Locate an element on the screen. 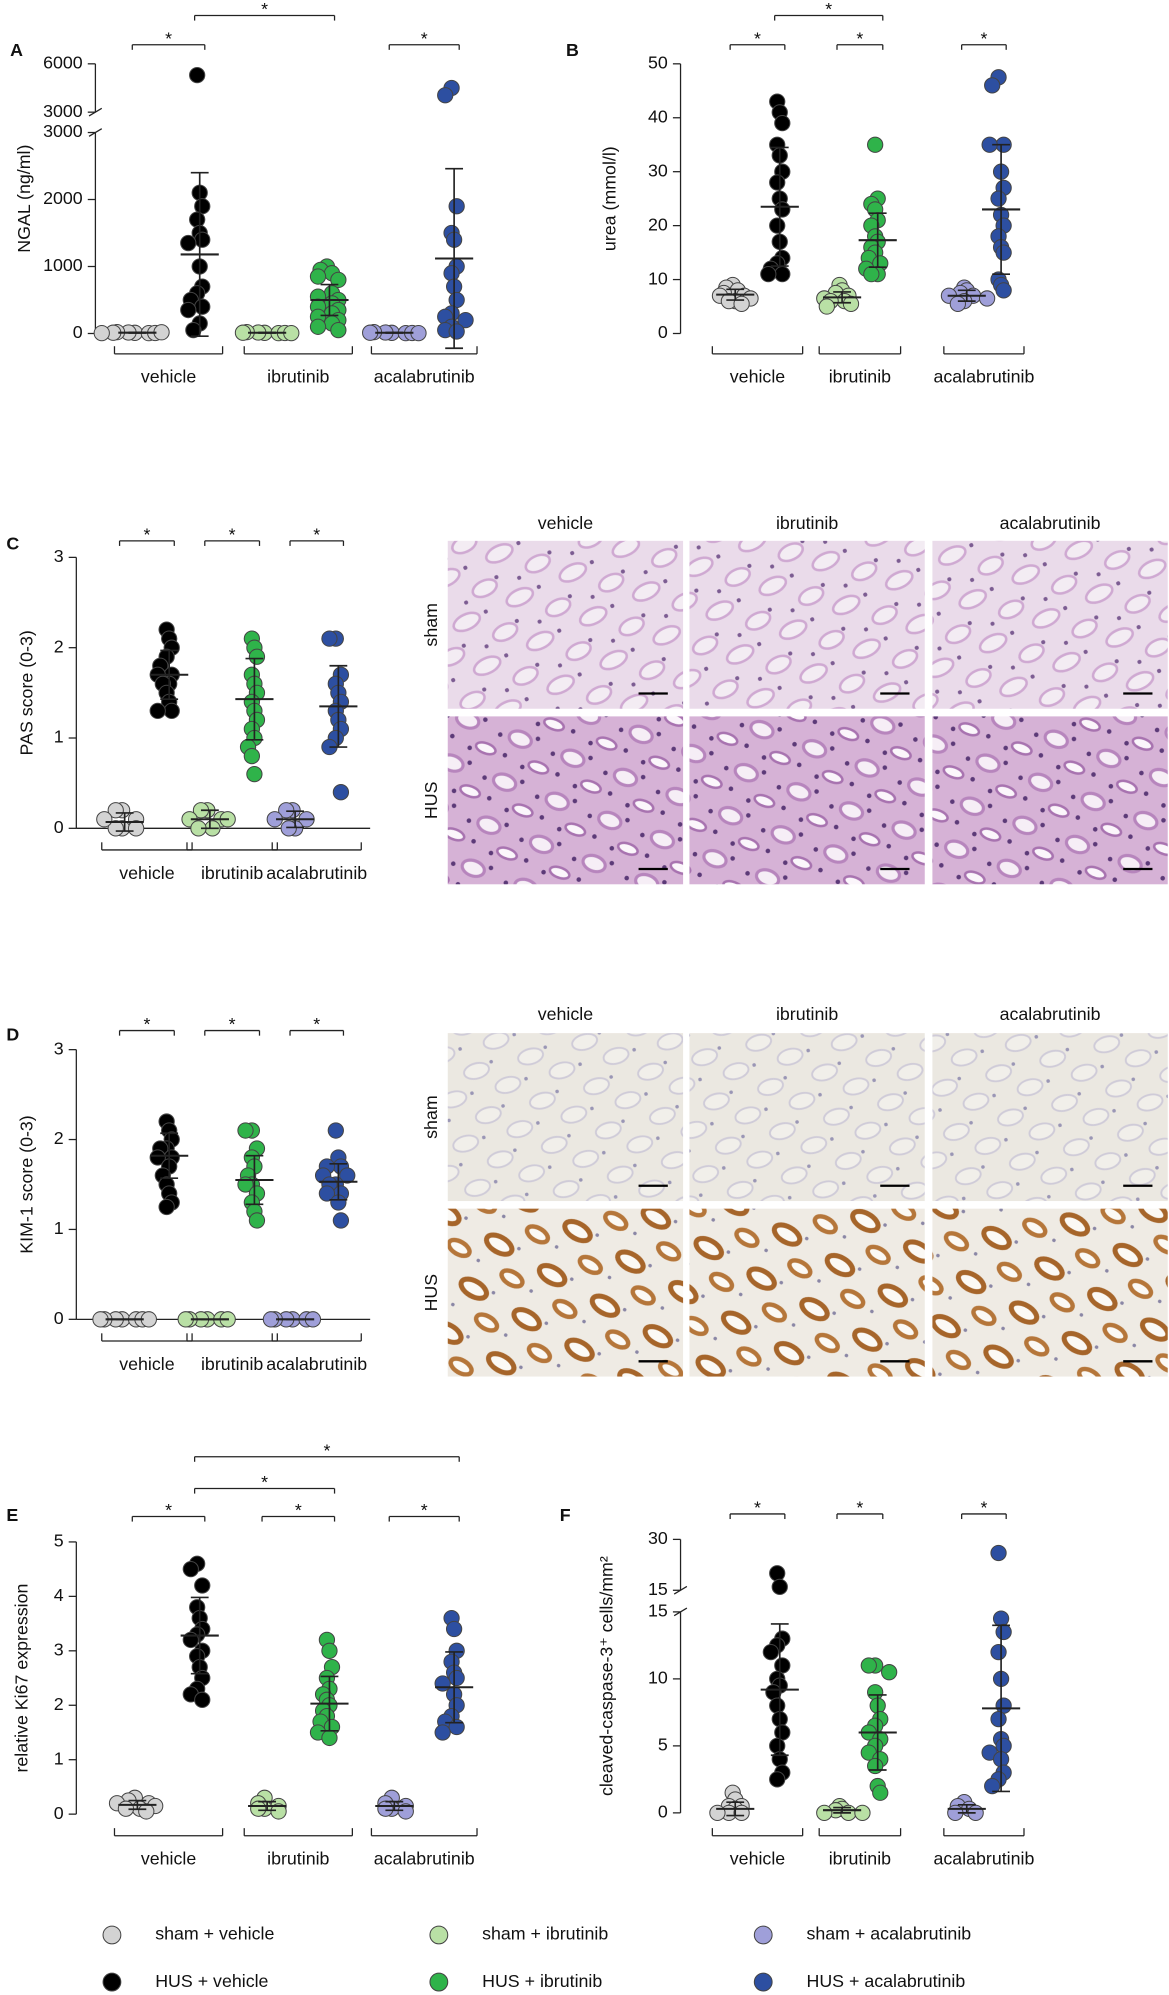 The width and height of the screenshot is (1169, 1995). legend-label: HUS + acalabrutinib is located at coordinates (885, 1981).